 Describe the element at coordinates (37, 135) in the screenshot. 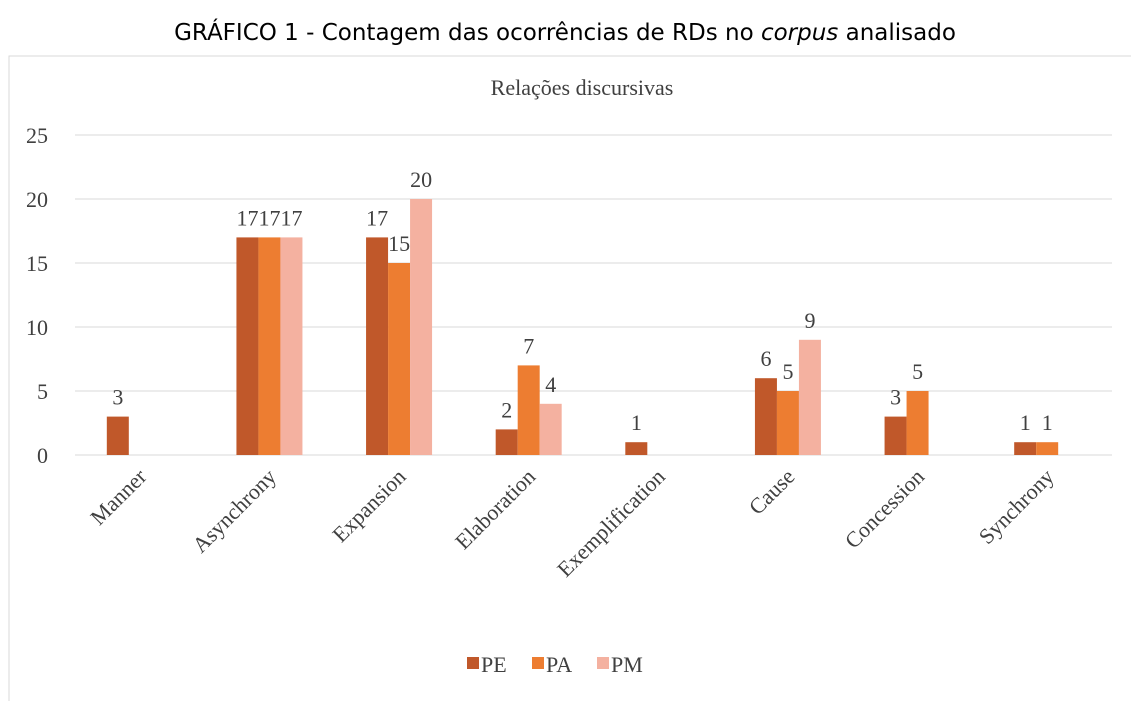

I see `y-tick-label: 25` at that location.